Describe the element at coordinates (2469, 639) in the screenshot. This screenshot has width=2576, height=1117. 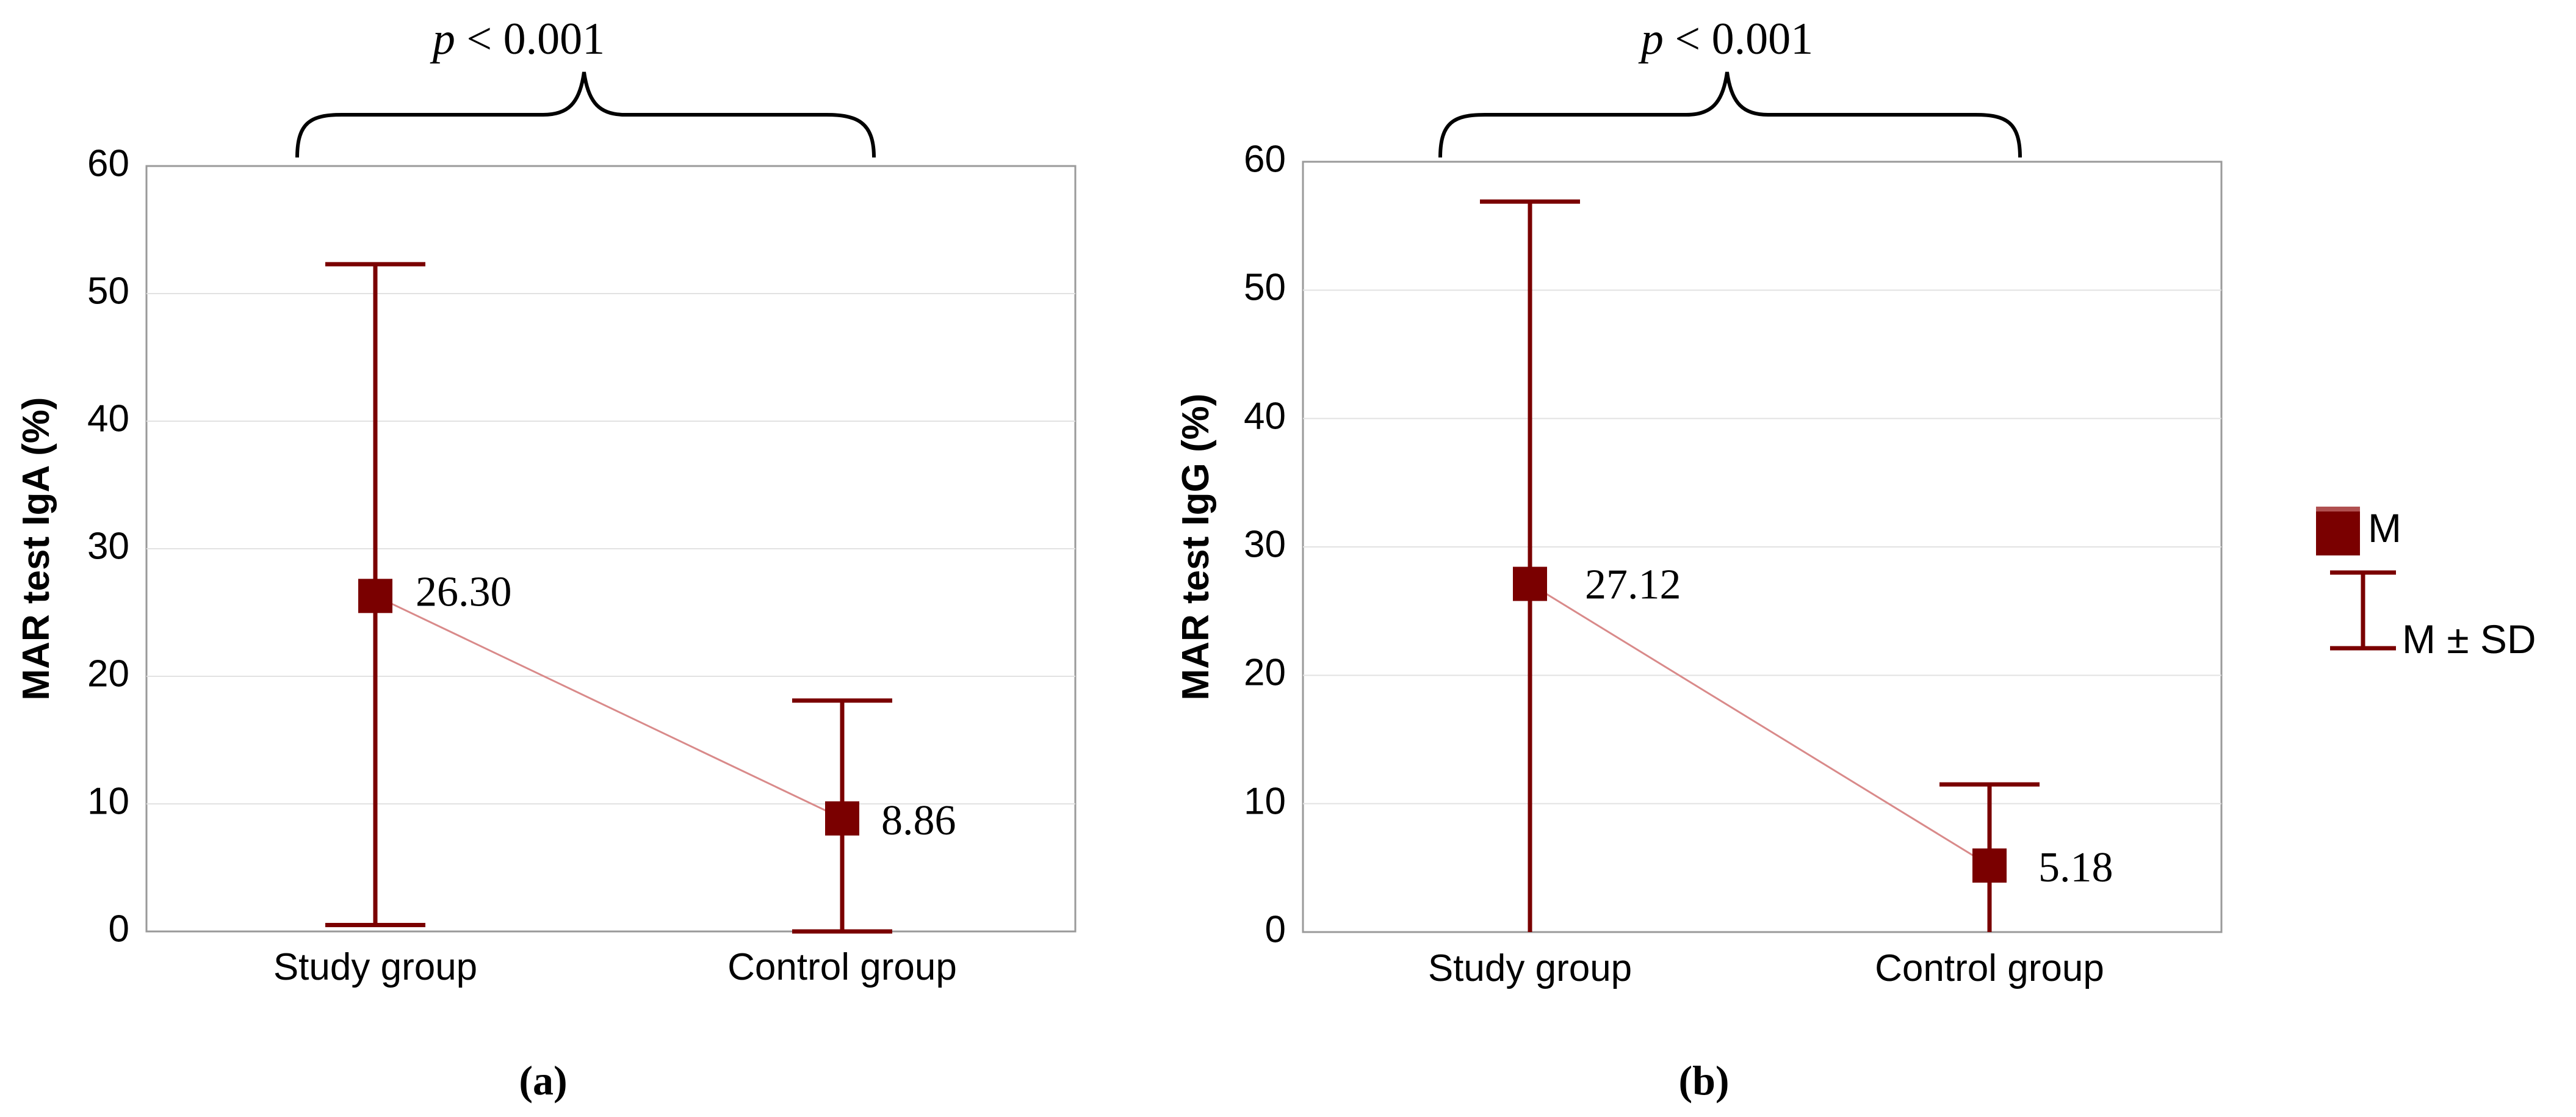
I see `legend-sd-label: M ± SD` at that location.